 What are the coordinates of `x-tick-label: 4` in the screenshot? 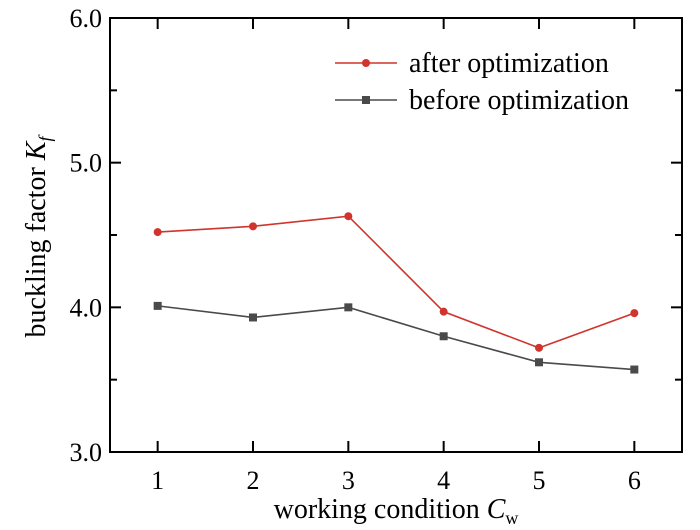 It's located at (443, 480).